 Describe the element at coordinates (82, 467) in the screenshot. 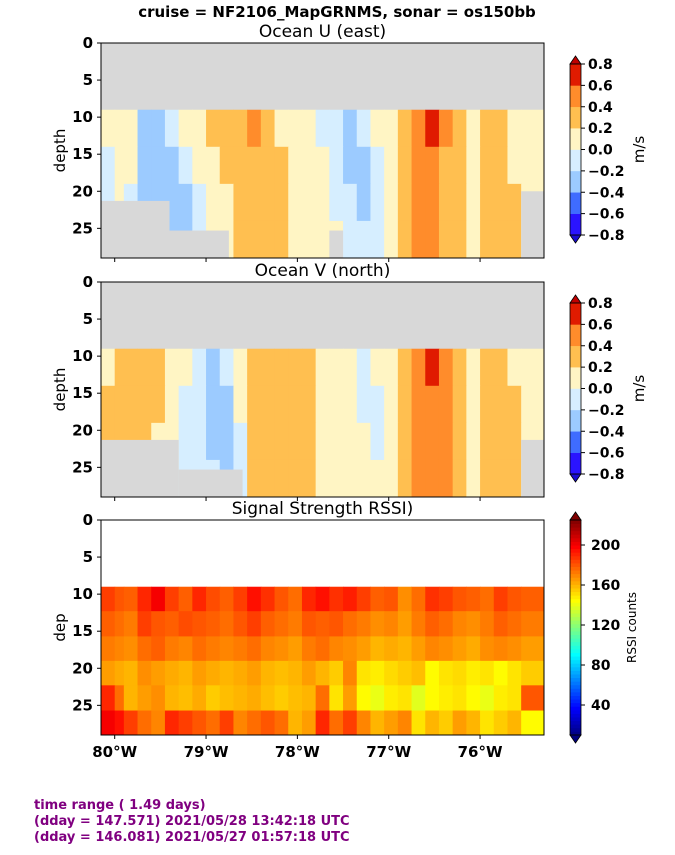

I see `y-tick-label: 25` at that location.